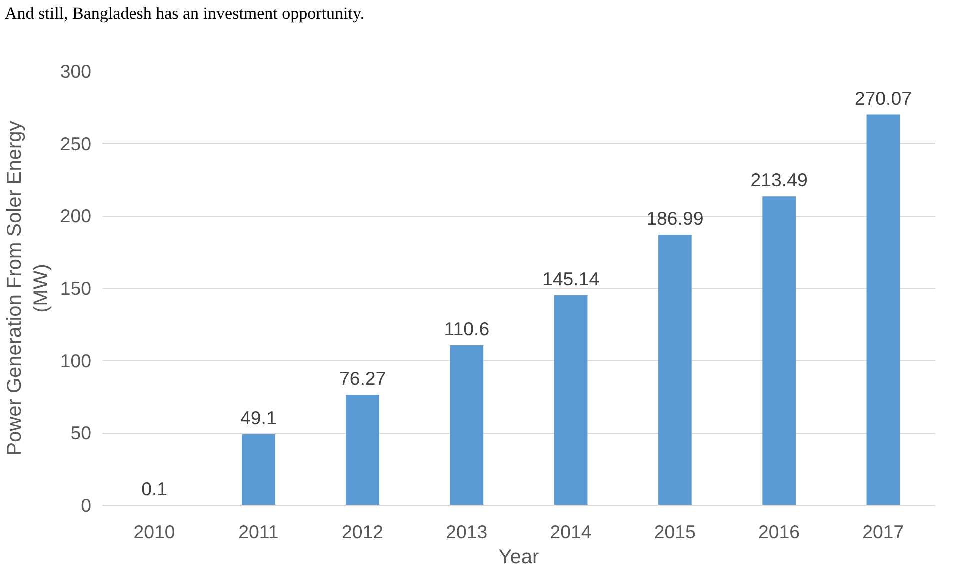  Describe the element at coordinates (362, 379) in the screenshot. I see `data-label: 76.27` at that location.